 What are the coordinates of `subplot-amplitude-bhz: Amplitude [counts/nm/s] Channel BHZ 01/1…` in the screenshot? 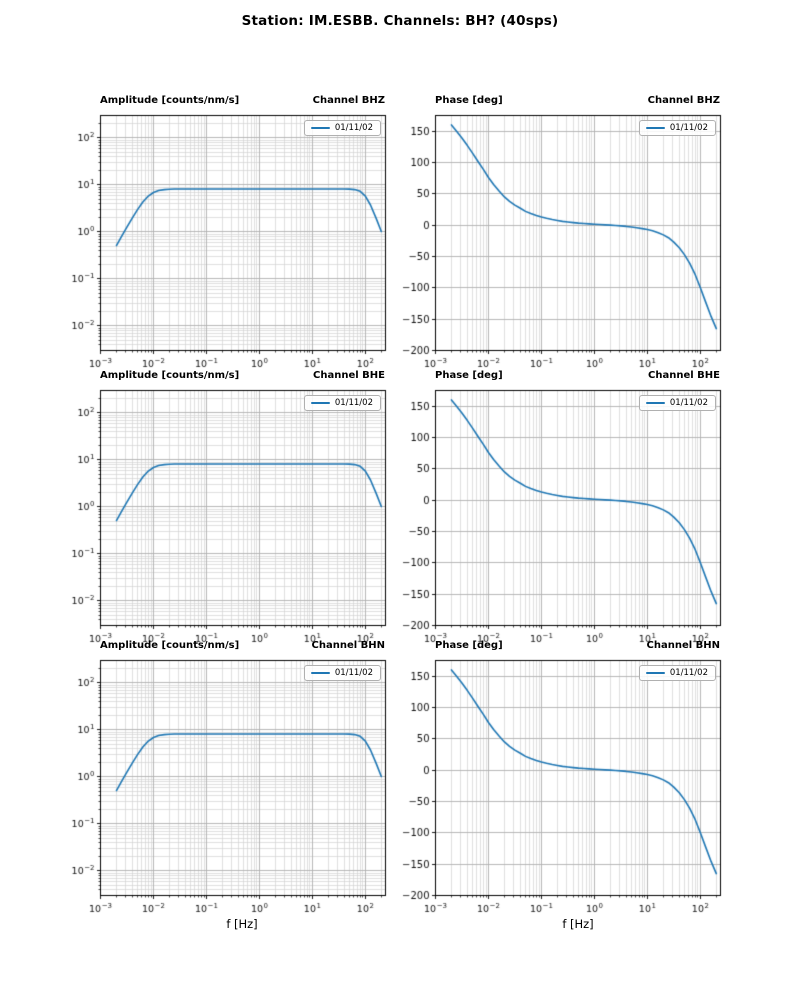 It's located at (225, 235).